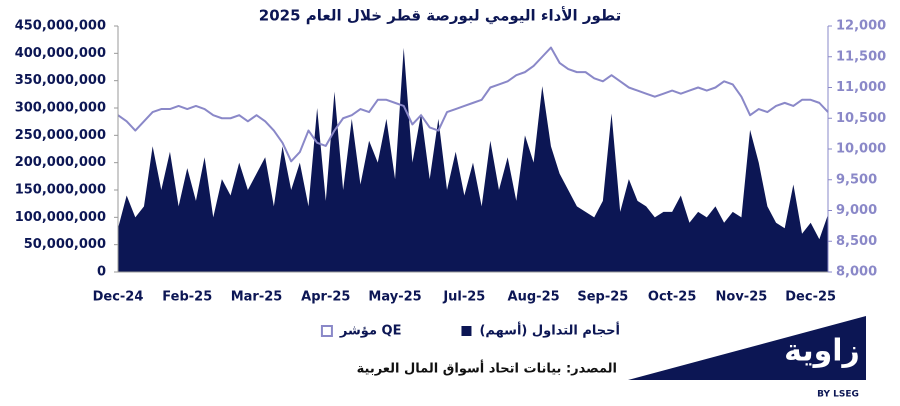 This screenshot has height=406, width=900. I want to click on y2-tick-label: 11,000, so click(861, 87).